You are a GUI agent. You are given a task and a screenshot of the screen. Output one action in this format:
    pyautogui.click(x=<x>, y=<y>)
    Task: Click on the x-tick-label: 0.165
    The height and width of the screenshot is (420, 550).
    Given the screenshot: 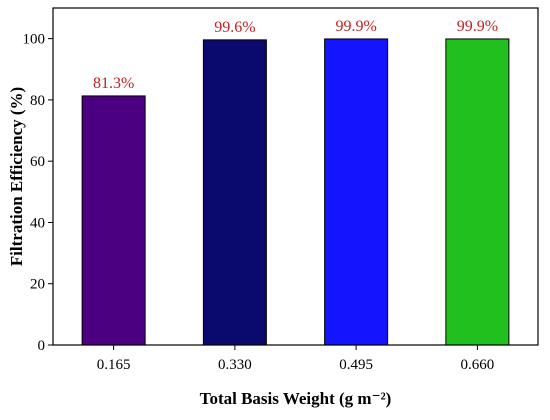 What is the action you would take?
    pyautogui.click(x=114, y=365)
    